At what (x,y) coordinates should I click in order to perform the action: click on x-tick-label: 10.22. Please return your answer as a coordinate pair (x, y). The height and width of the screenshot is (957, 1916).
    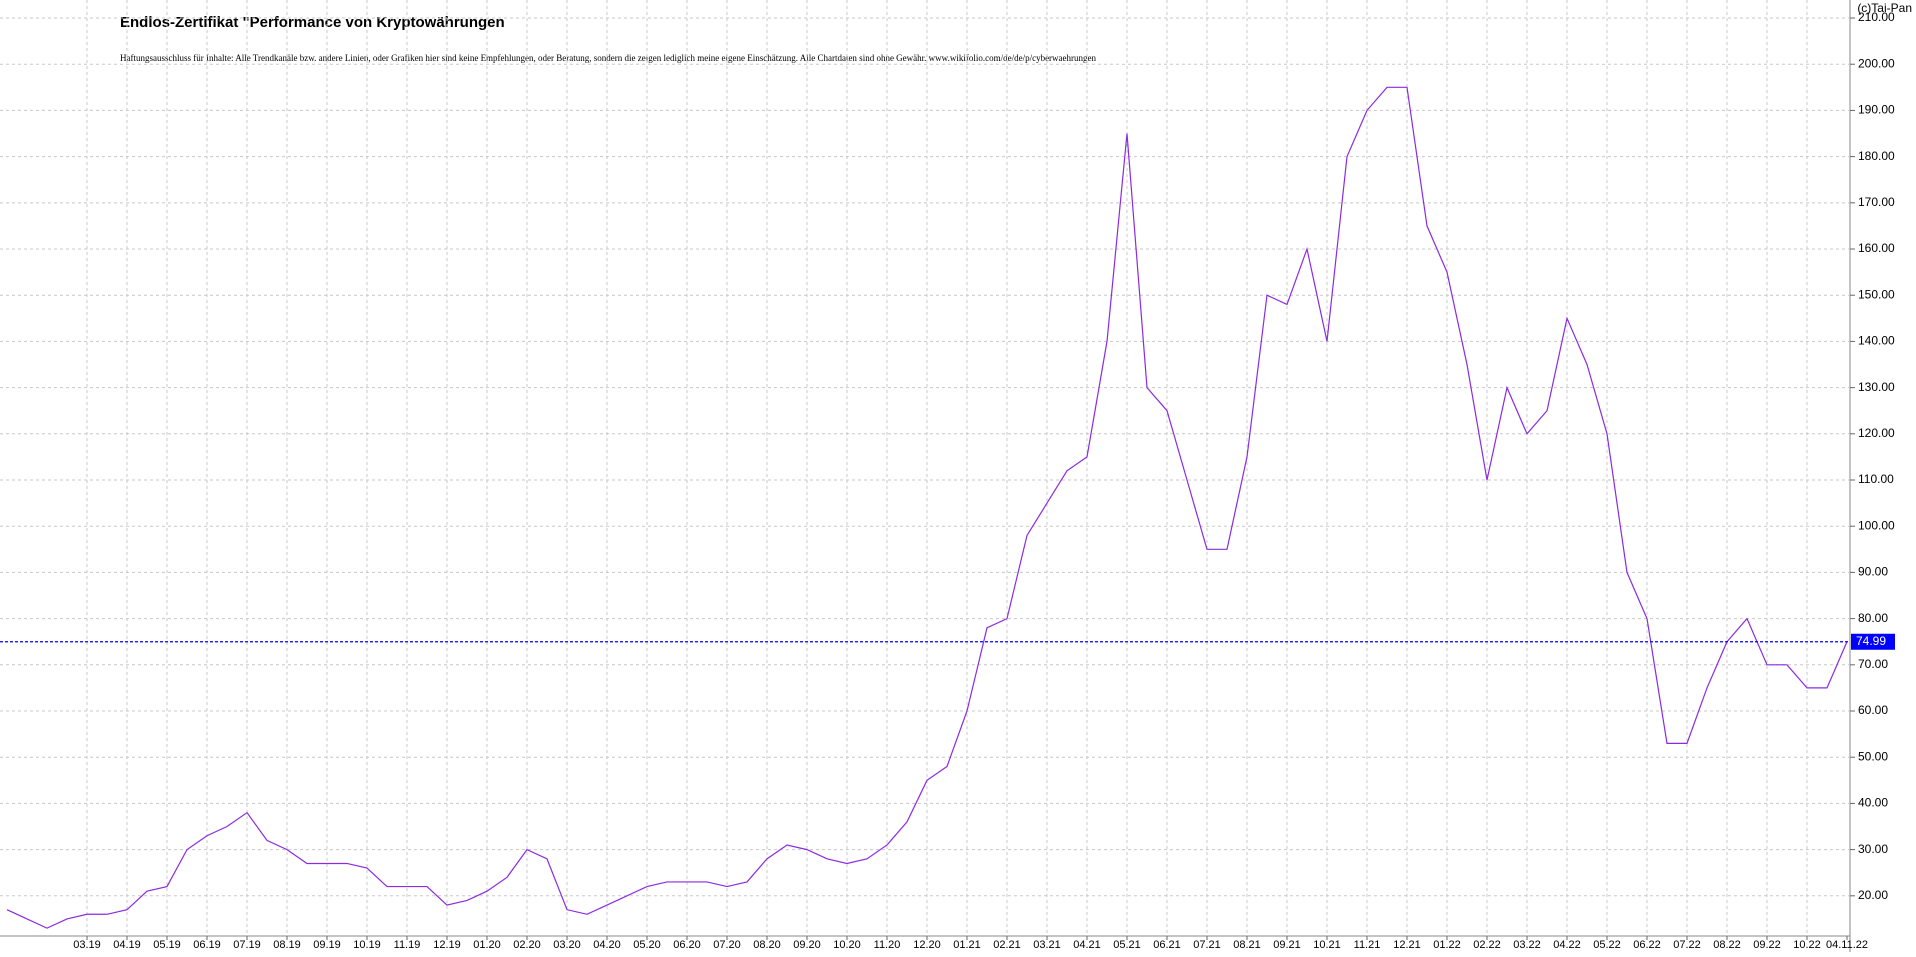
    Looking at the image, I should click on (1807, 945).